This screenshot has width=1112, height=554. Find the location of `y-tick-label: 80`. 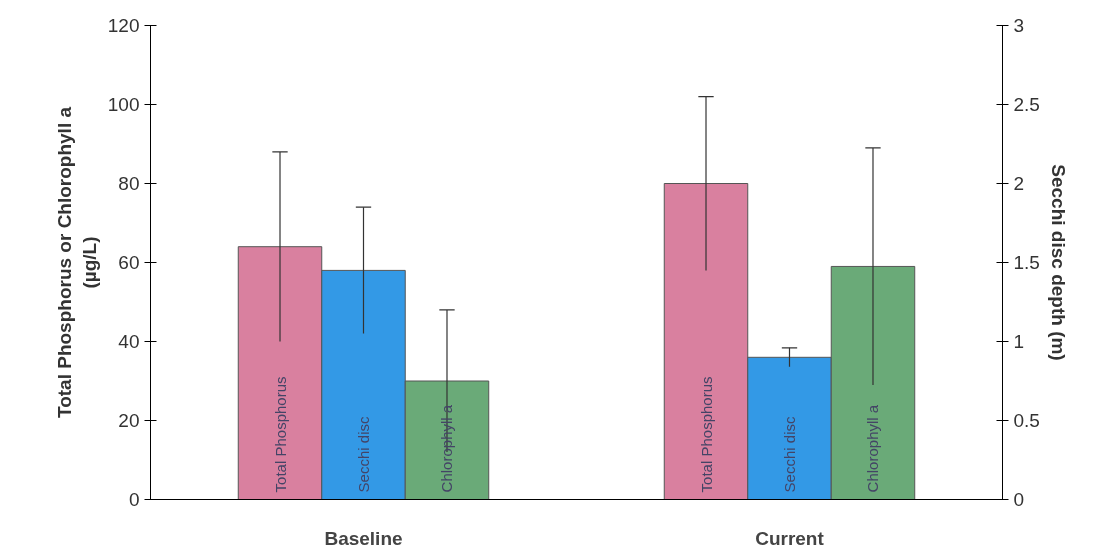

y-tick-label: 80 is located at coordinates (129, 183).